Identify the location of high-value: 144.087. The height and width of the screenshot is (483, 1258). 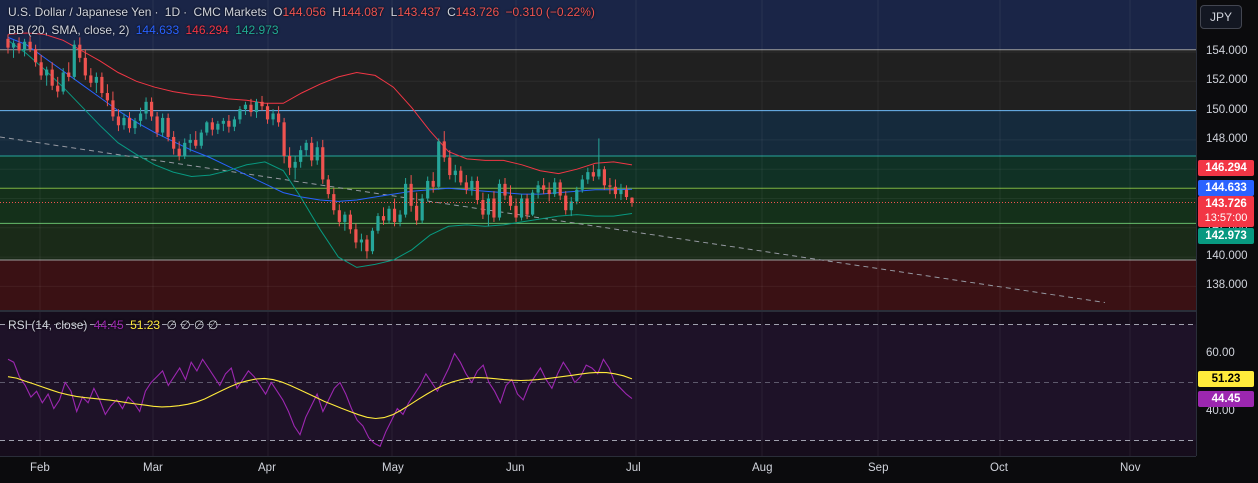
(362, 12).